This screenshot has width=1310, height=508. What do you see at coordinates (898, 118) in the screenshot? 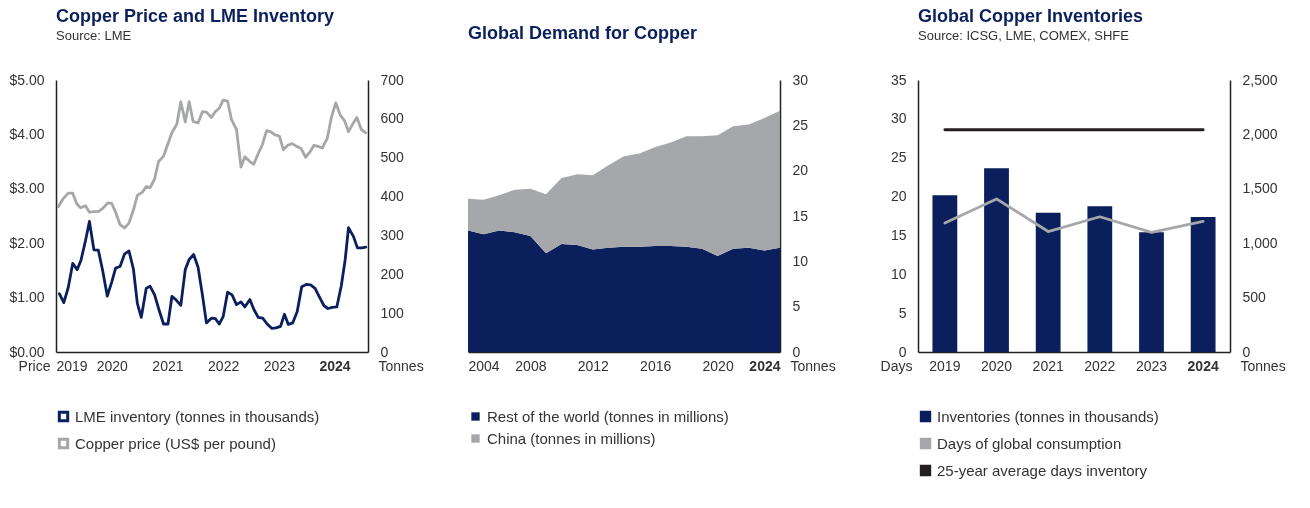
I see `y-tick-label: 30` at bounding box center [898, 118].